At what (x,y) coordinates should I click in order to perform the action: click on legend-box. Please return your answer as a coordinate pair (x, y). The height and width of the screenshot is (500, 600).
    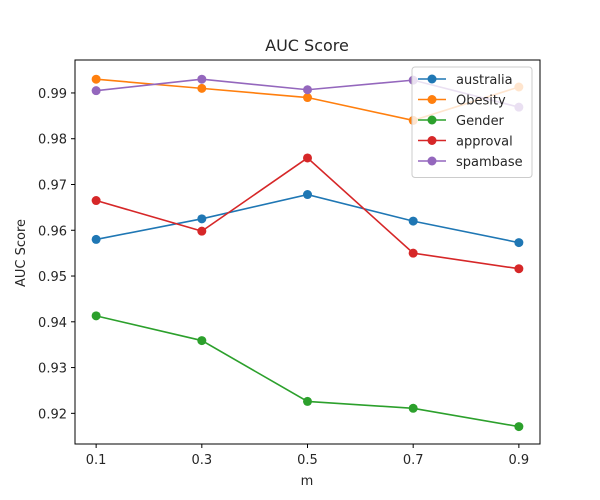
    Looking at the image, I should click on (472, 122).